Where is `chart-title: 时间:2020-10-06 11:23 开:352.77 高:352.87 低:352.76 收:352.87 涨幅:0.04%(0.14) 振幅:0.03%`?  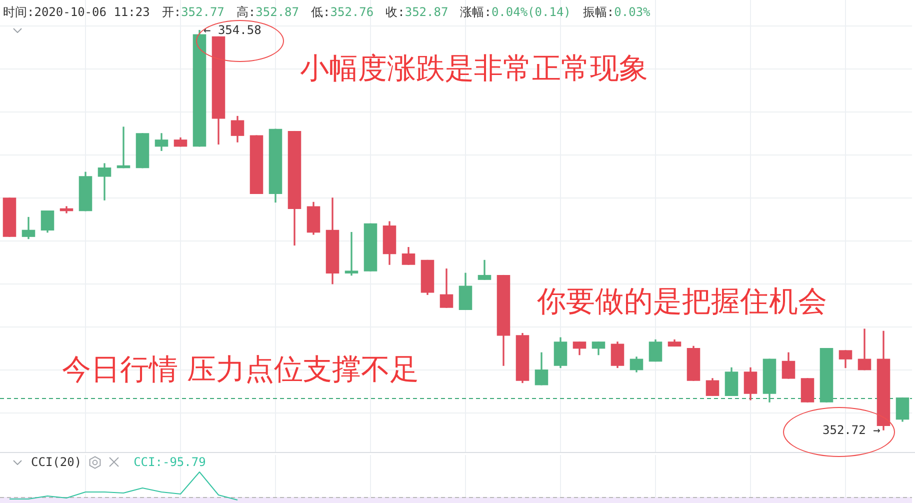 chart-title: 时间:2020-10-06 11:23 开:352.77 高:352.87 低:352.76 收:352.87 涨幅:0.04%(0.14) 振幅:0.03% is located at coordinates (326, 12).